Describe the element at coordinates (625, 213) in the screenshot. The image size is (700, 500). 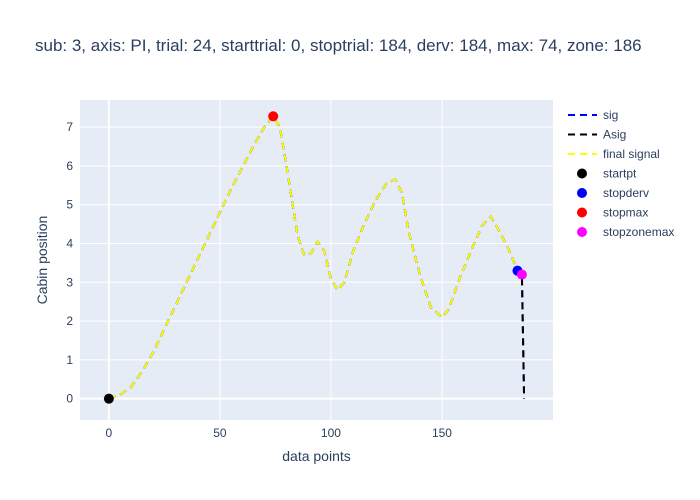
I see `legend-label: stopmax` at that location.